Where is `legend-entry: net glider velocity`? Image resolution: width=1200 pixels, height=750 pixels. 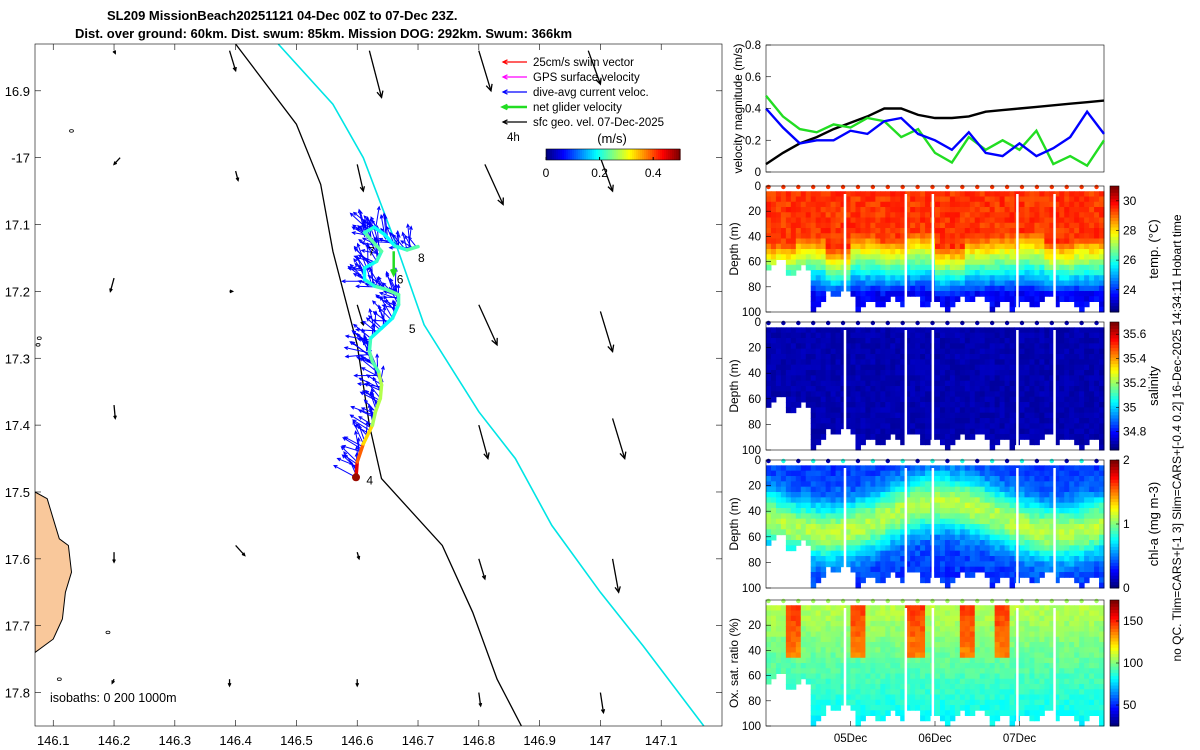
legend-entry: net glider velocity is located at coordinates (577, 108).